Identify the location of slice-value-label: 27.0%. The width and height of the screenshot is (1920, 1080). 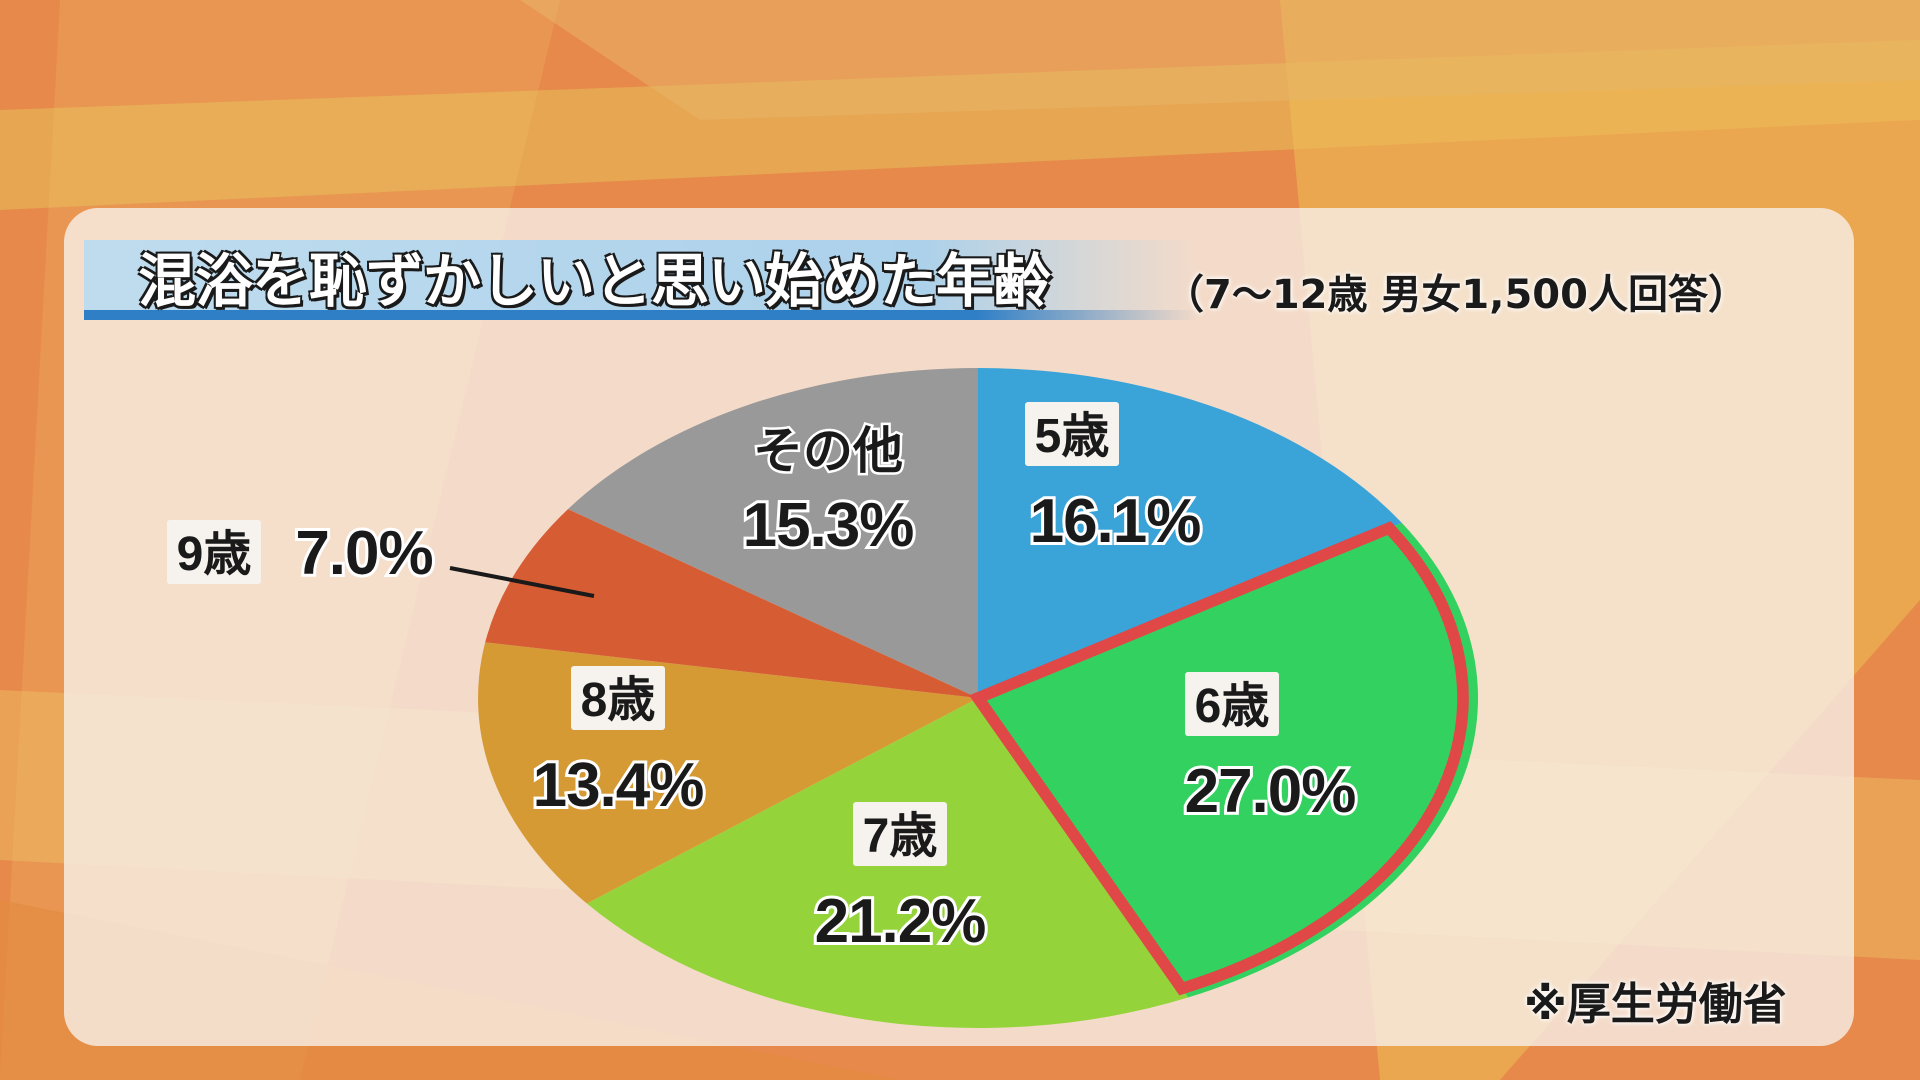
(1270, 791).